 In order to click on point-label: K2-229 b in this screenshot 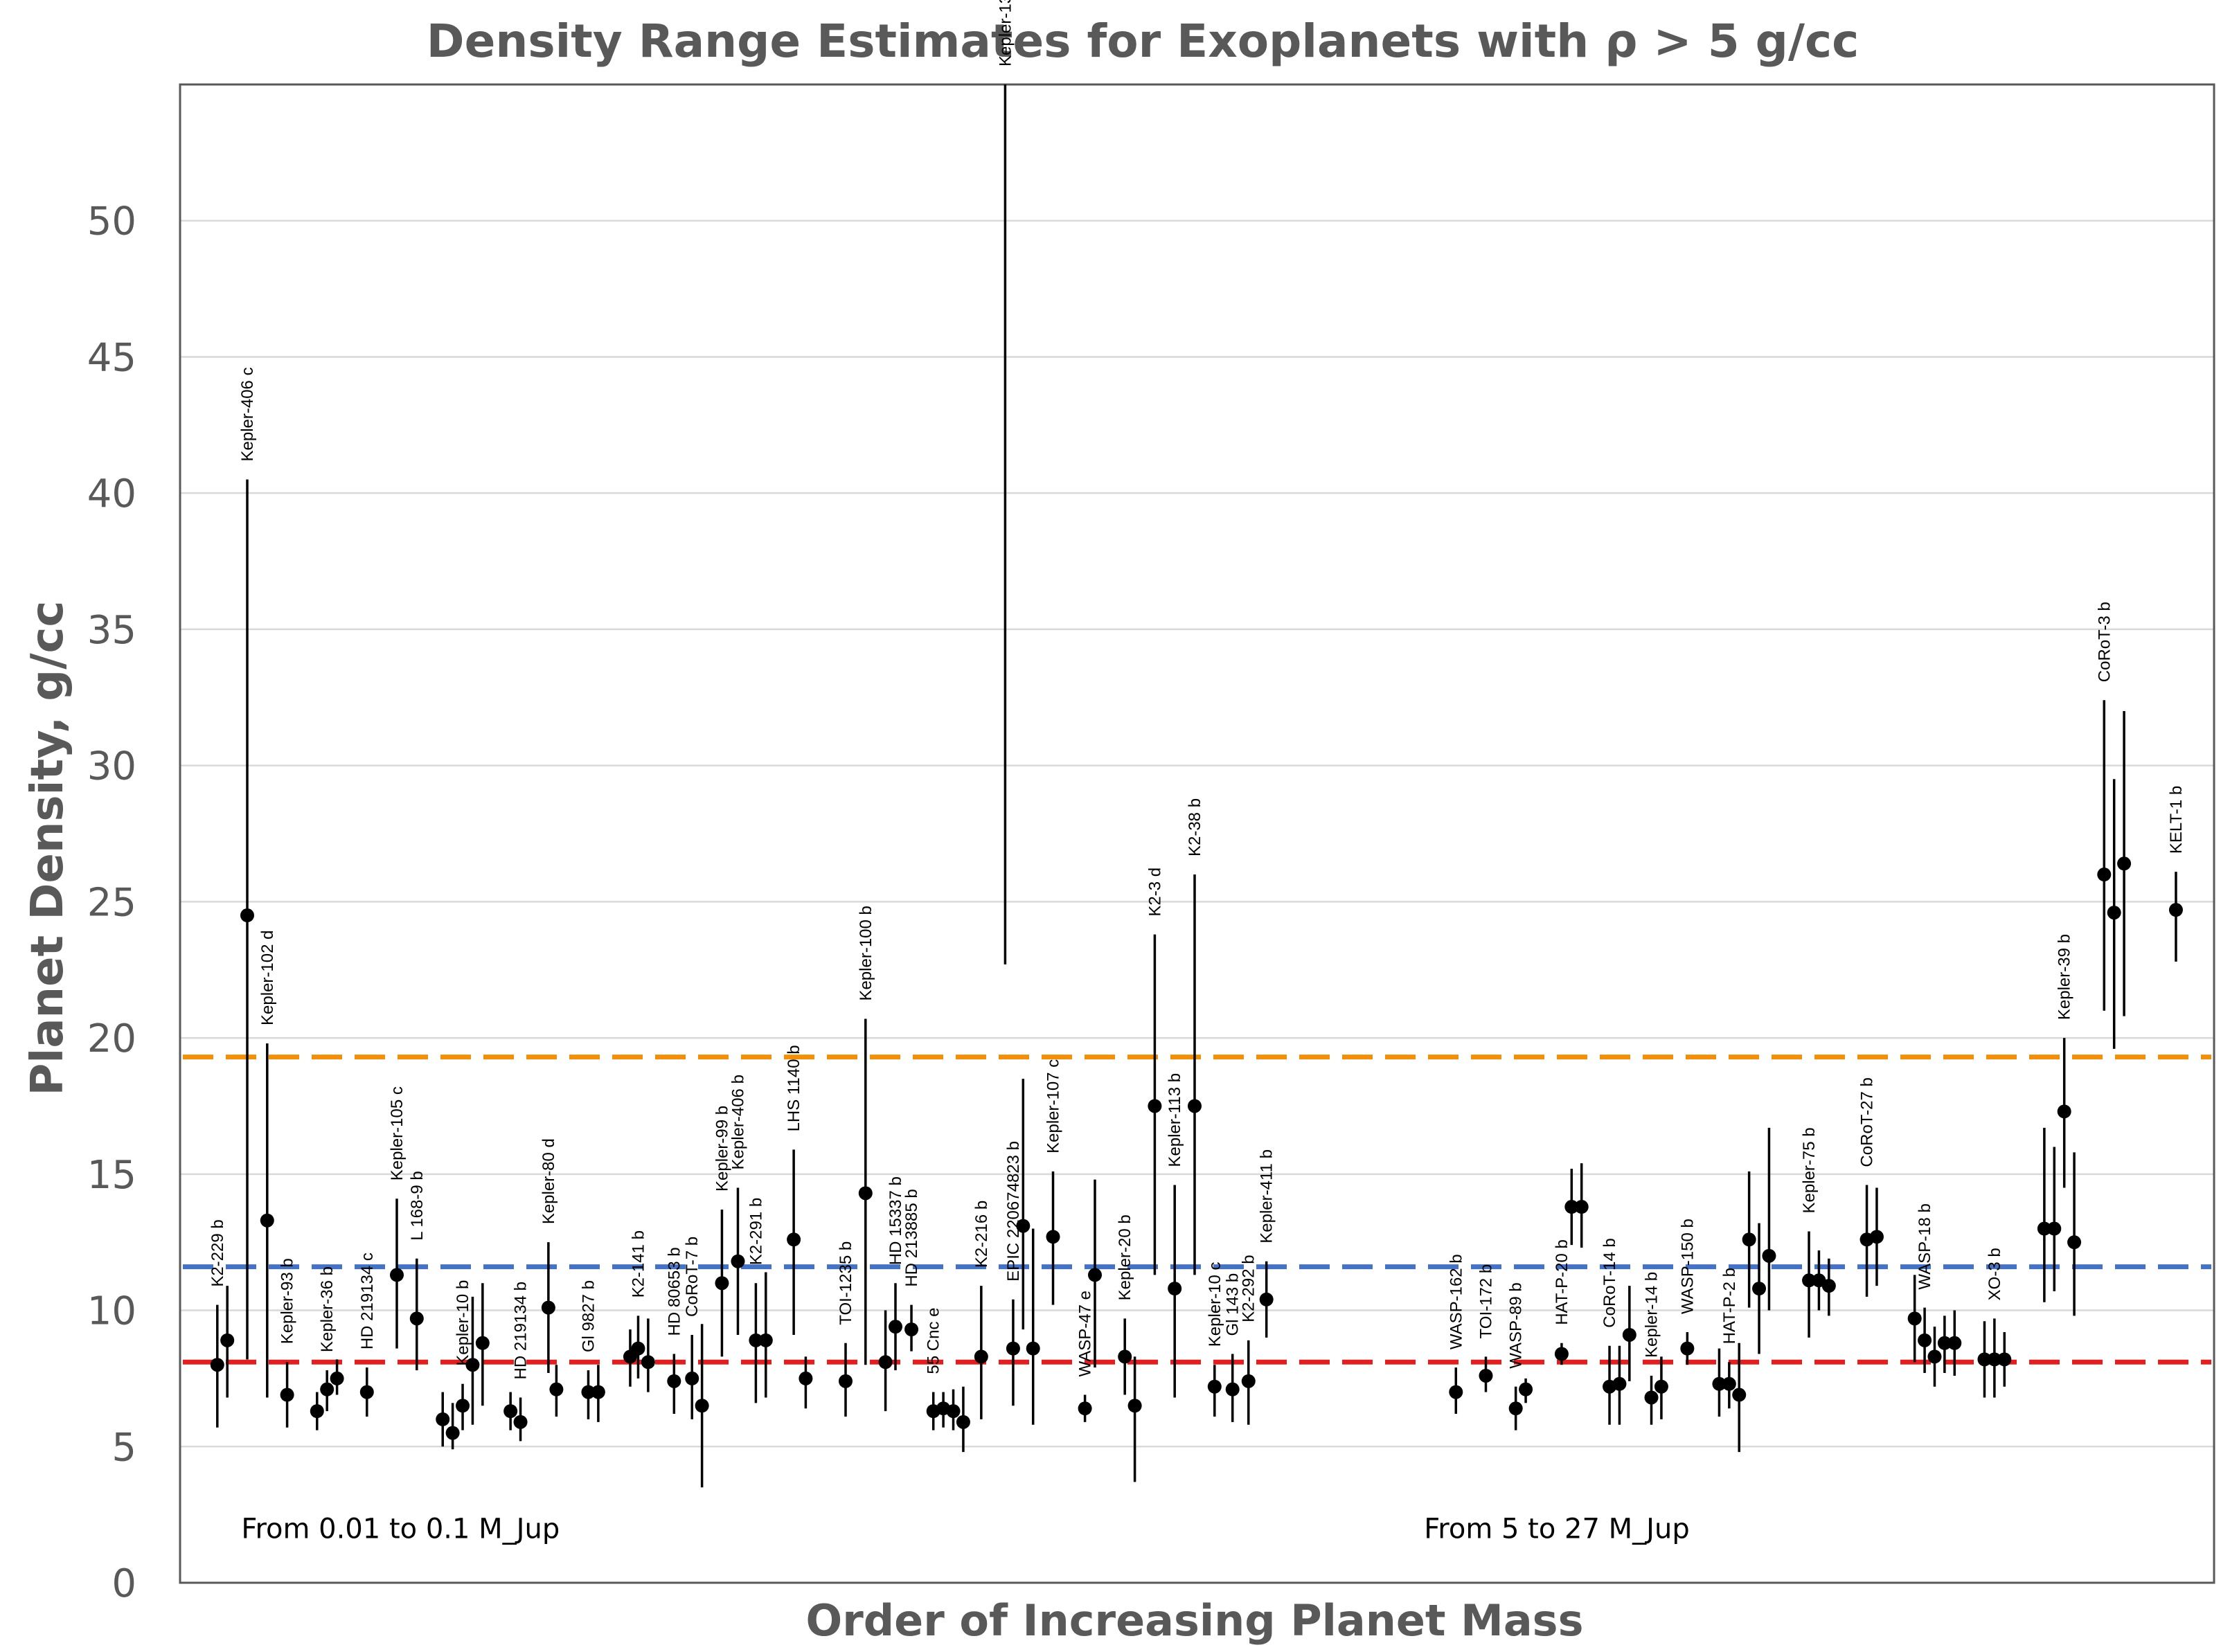, I will do `click(217, 1252)`.